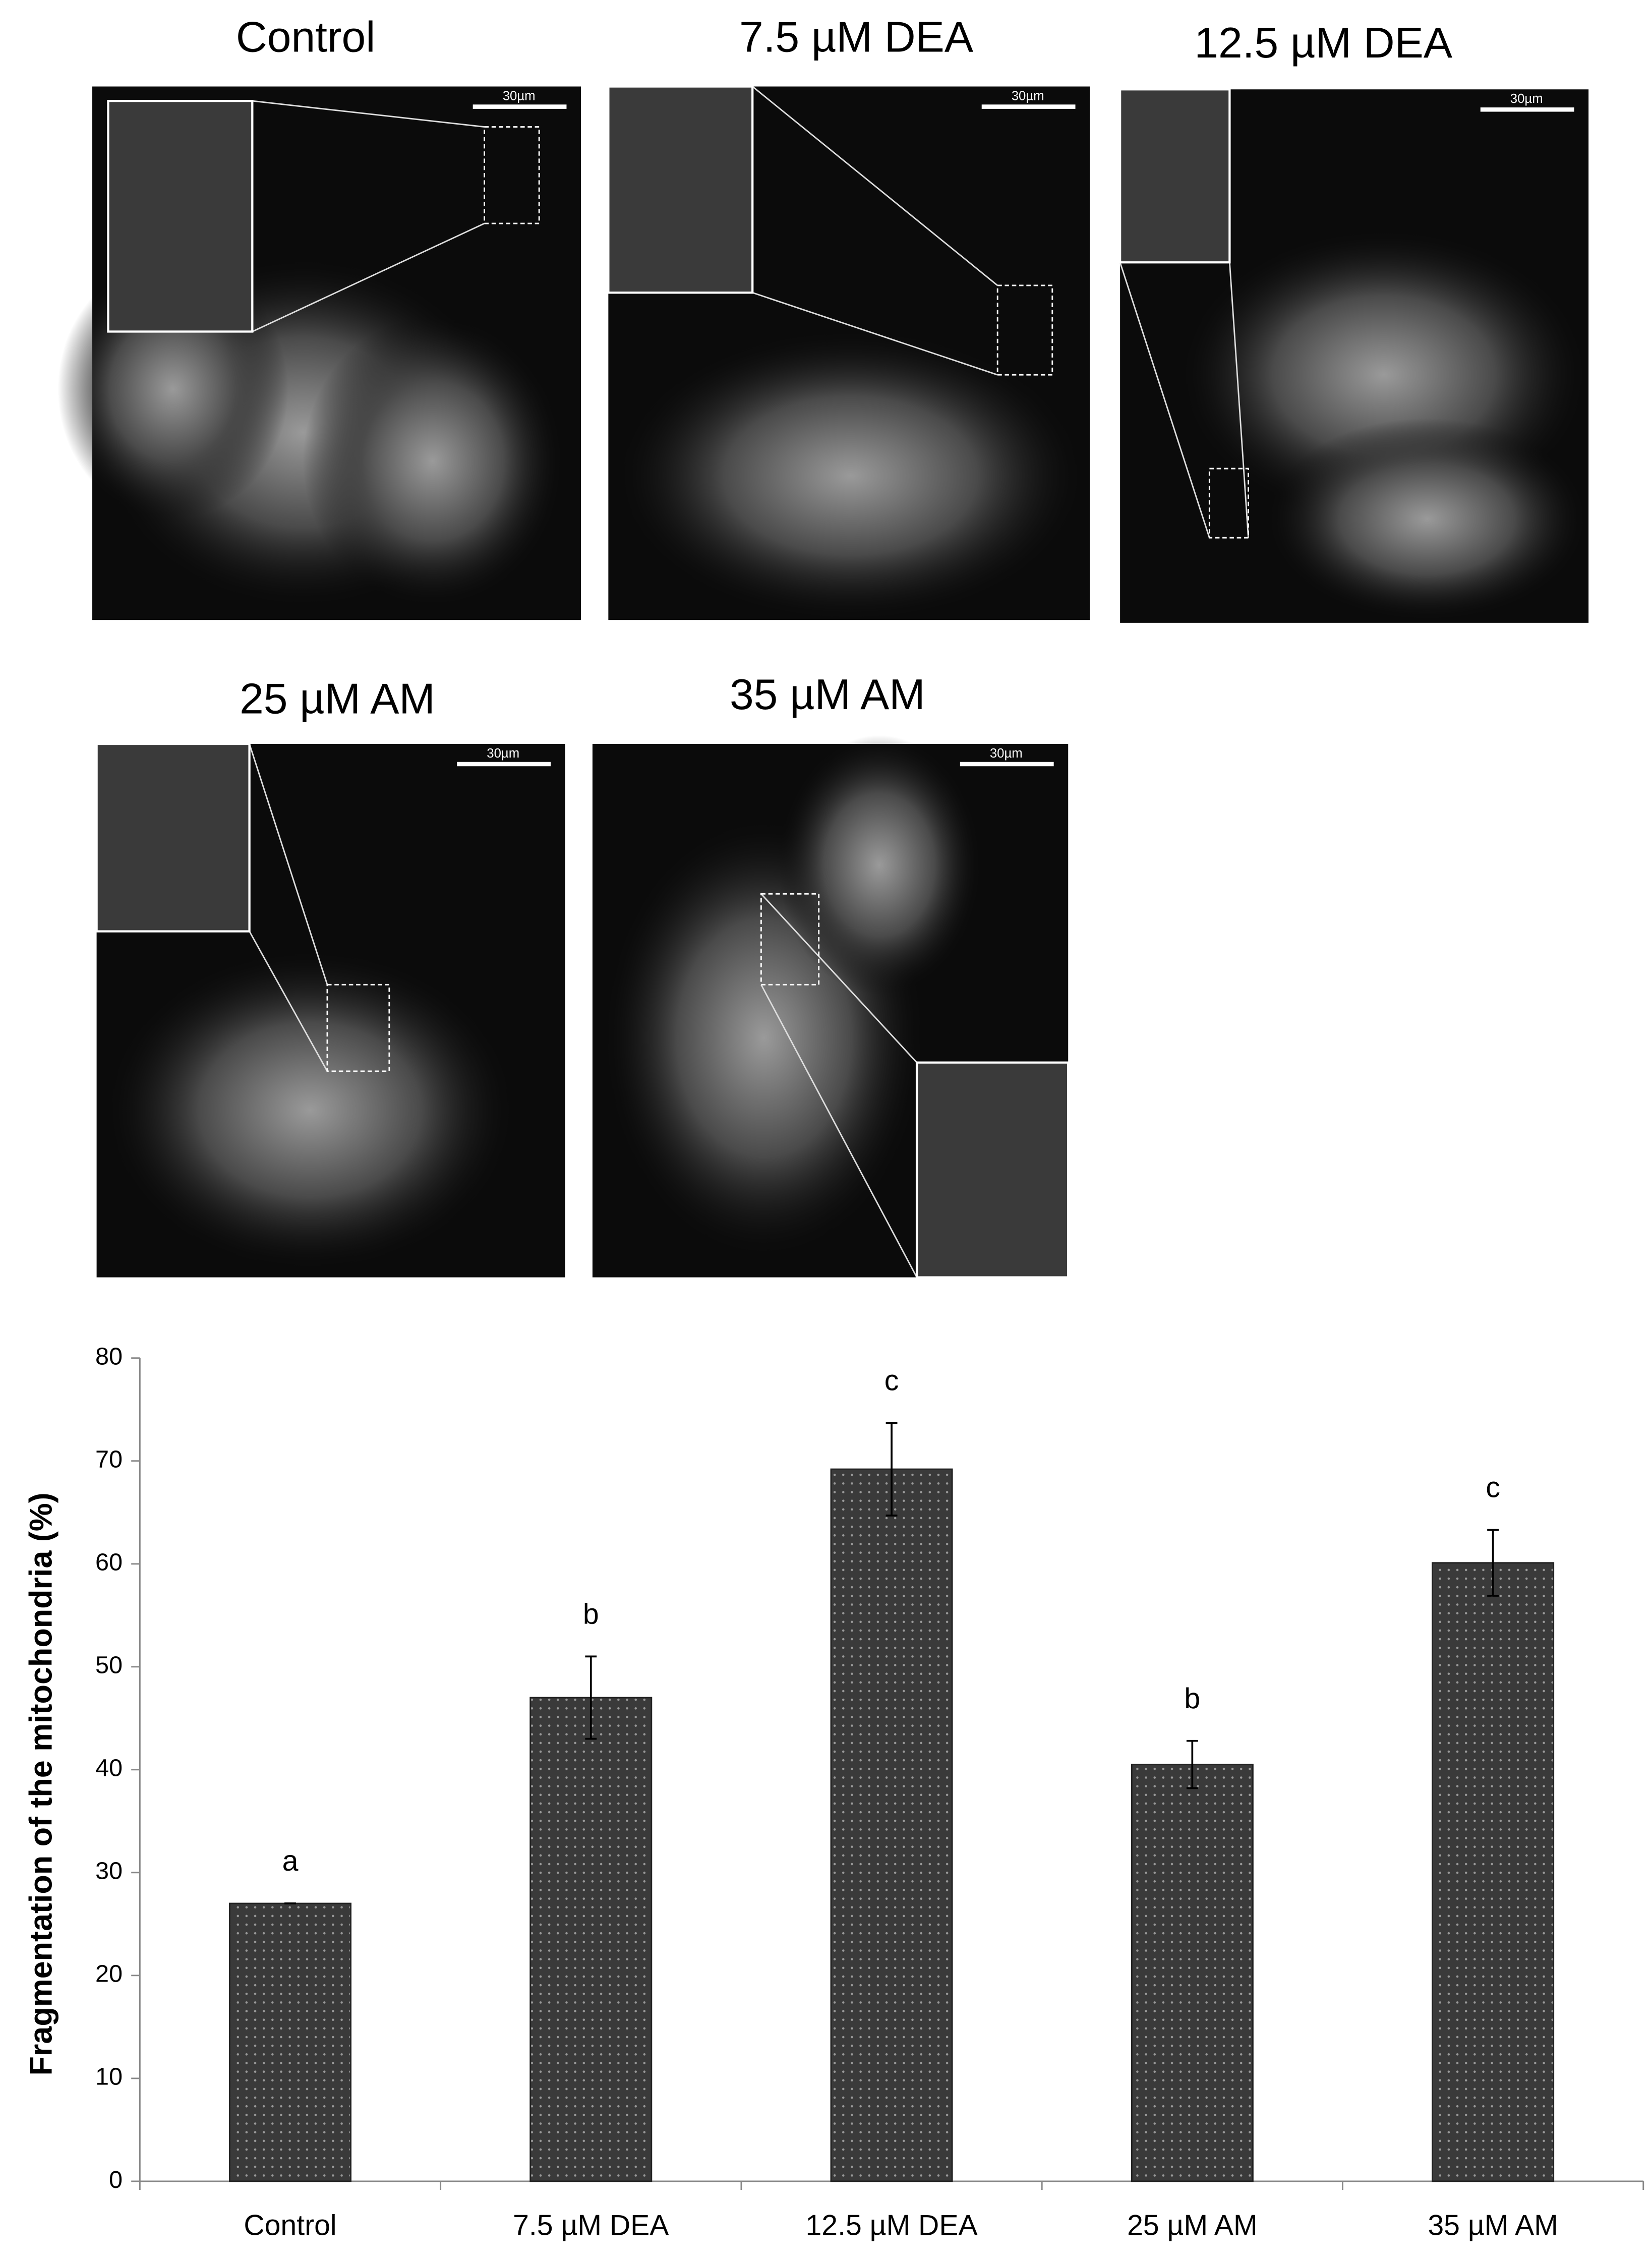  What do you see at coordinates (856, 37) in the screenshot?
I see `panel-title: 7.5 µM DEA` at bounding box center [856, 37].